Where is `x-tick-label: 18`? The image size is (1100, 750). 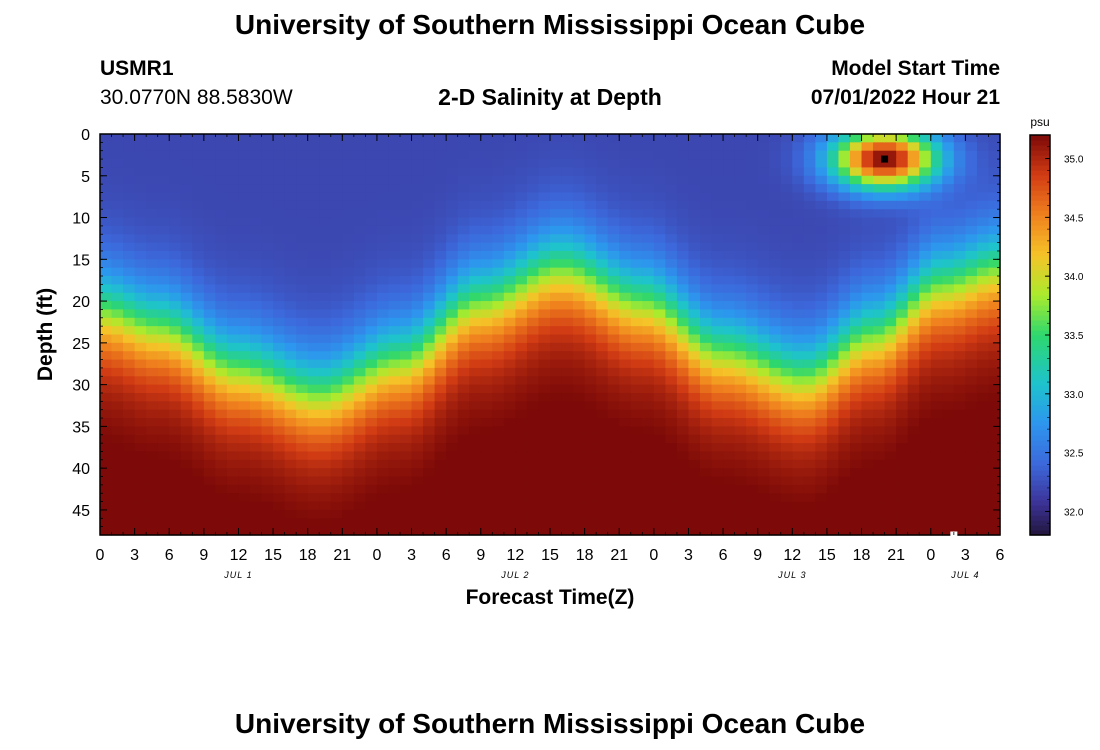
x-tick-label: 18 is located at coordinates (308, 555).